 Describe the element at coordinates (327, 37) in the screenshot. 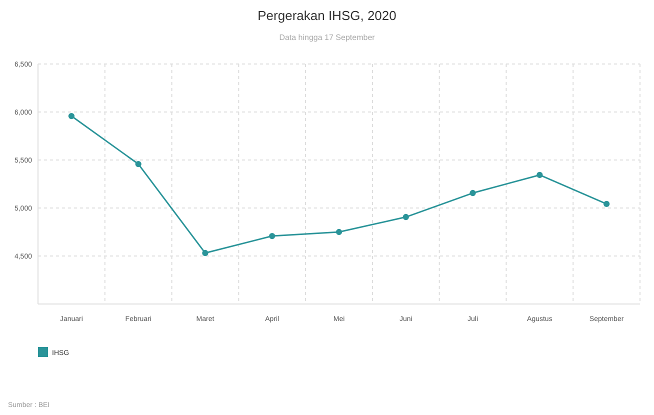

I see `chart-subtitle: Data hingga 17 September` at that location.